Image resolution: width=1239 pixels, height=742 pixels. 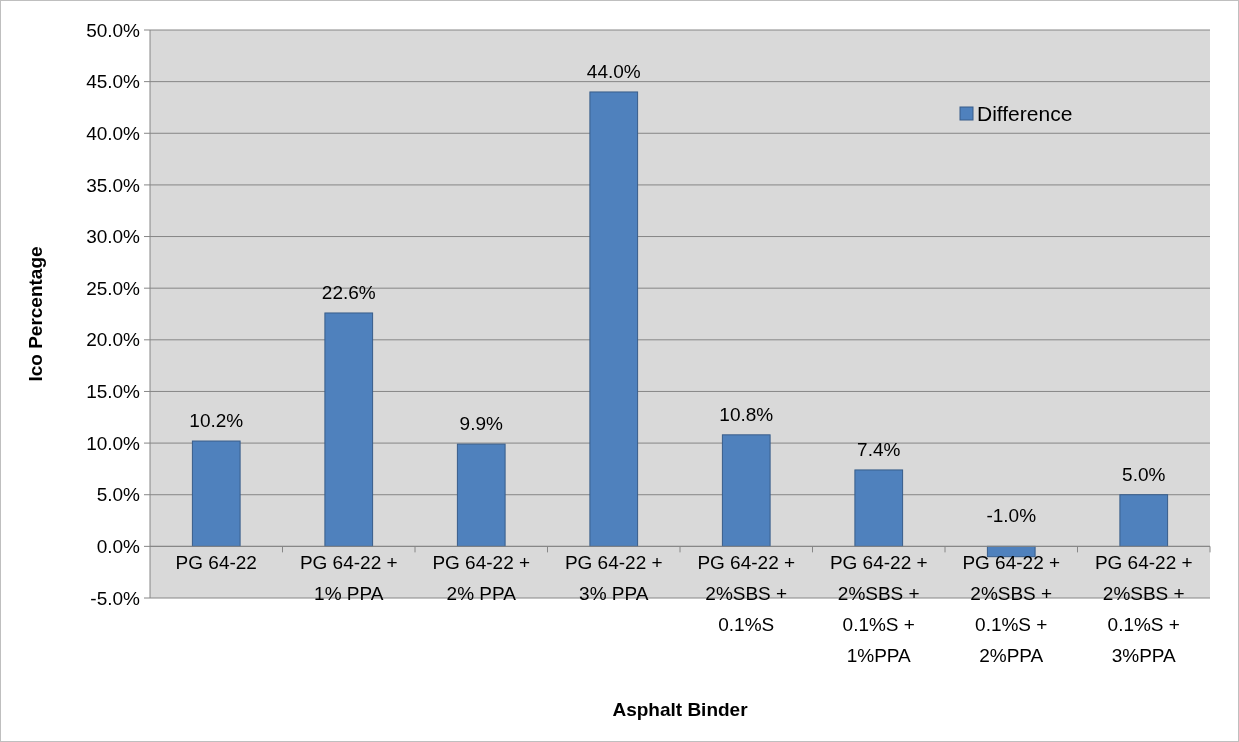 What do you see at coordinates (115, 598) in the screenshot?
I see `y-tick-label: -5.0%` at bounding box center [115, 598].